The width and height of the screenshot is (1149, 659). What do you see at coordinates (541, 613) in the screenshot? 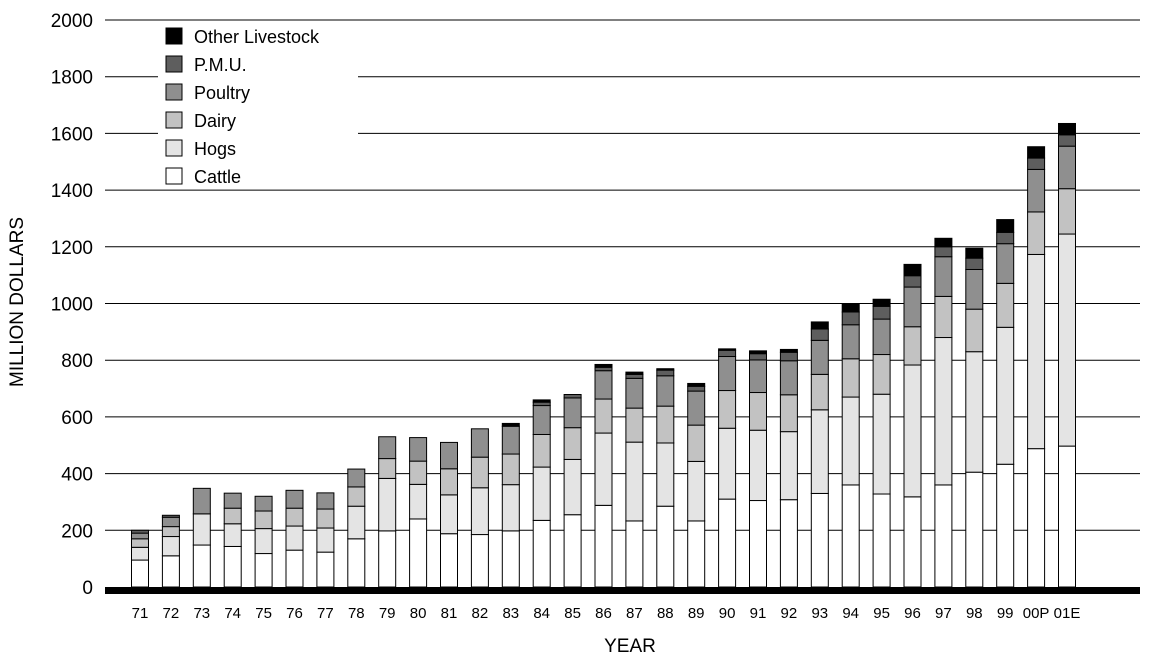
I see `x-tick-label: 84` at bounding box center [541, 613].